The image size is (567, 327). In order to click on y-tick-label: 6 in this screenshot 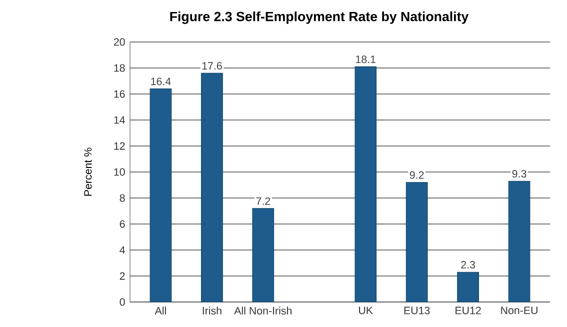, I will do `click(122, 224)`.